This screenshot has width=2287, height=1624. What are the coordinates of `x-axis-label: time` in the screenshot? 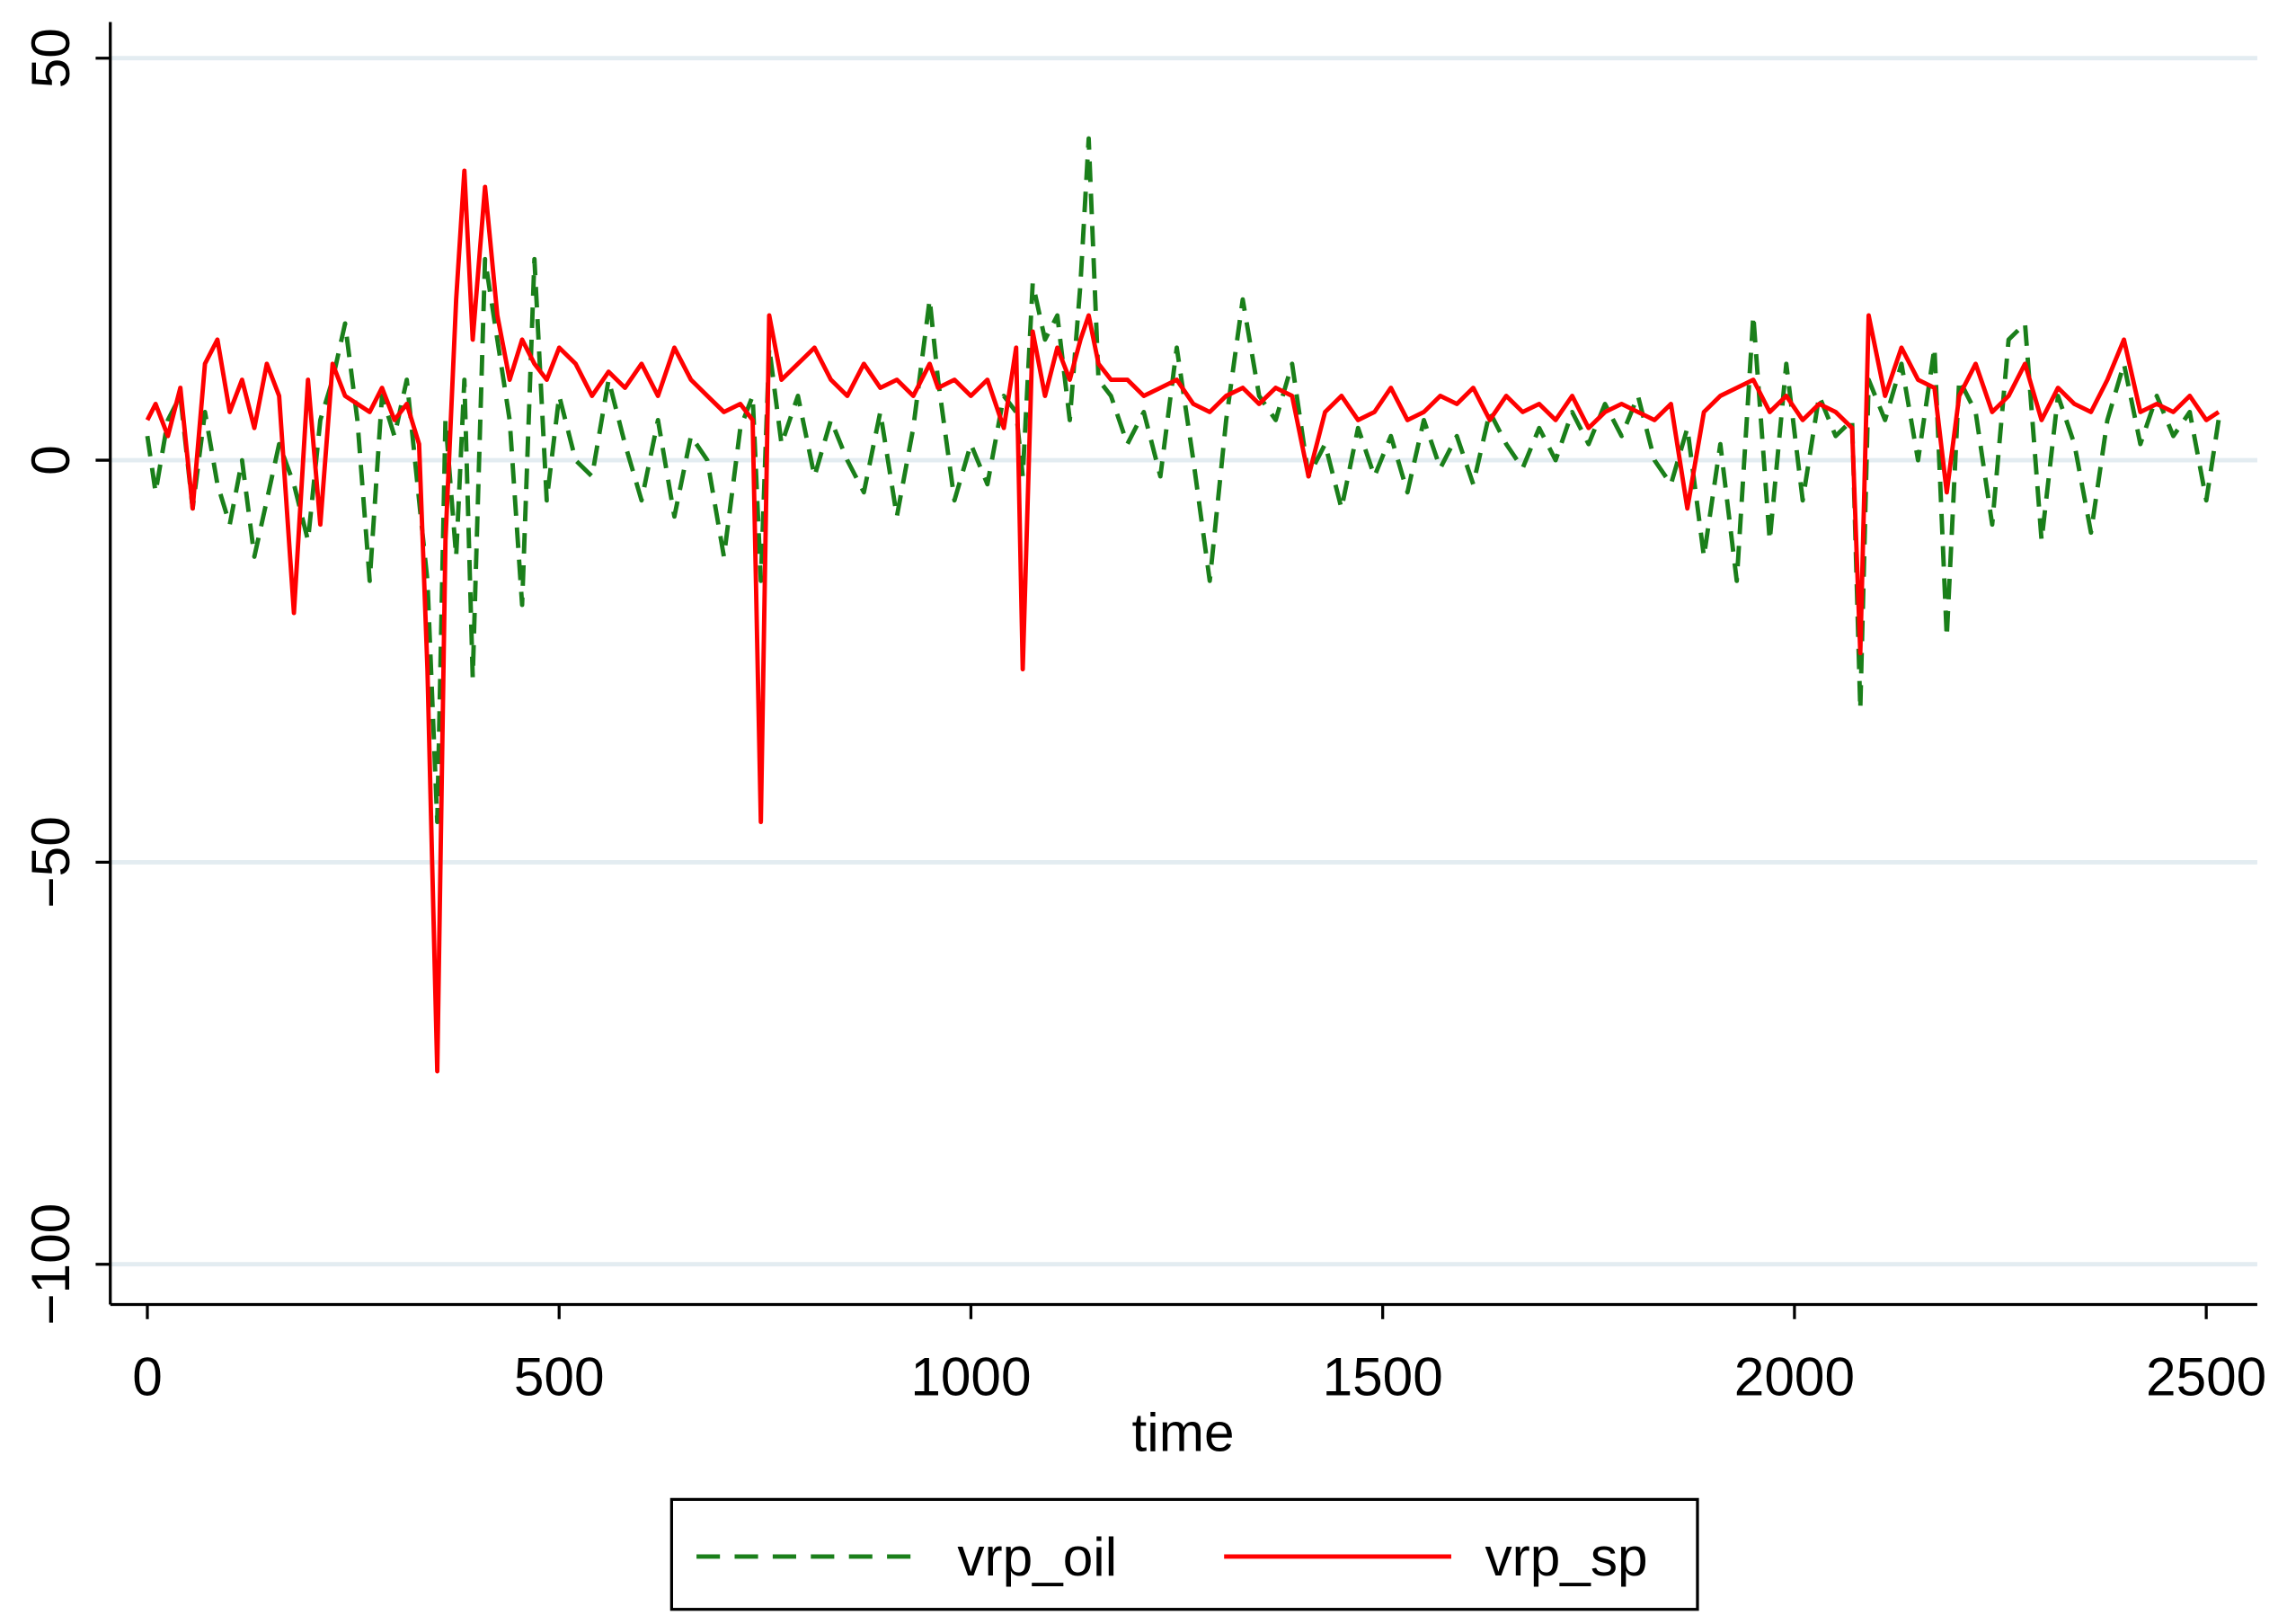 It's located at (1183, 1432).